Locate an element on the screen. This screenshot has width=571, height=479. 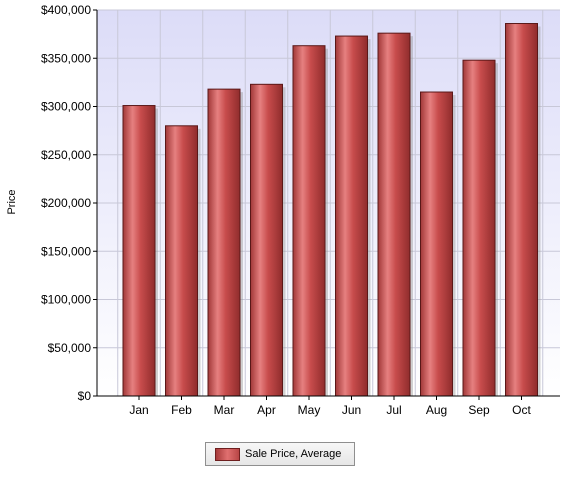
x-tick-label: Jan is located at coordinates (138, 410).